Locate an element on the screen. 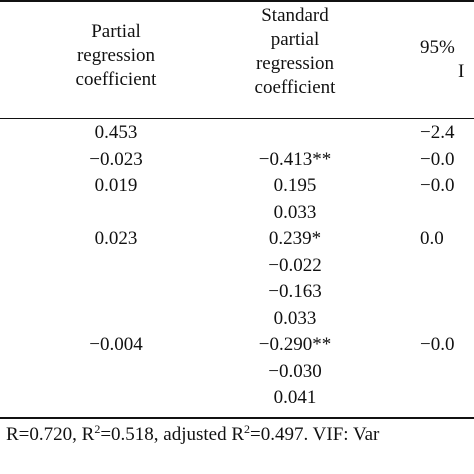 The width and height of the screenshot is (474, 474). header-line: I is located at coordinates (461, 71).